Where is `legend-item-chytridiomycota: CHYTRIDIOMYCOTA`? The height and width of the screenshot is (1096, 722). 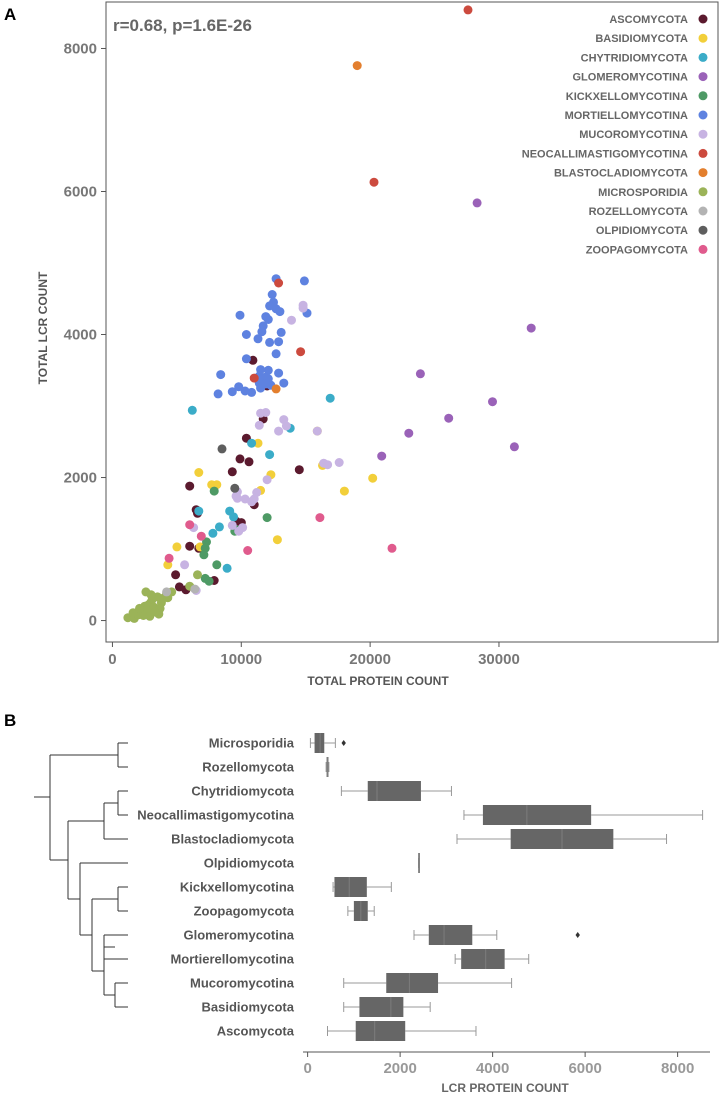
legend-item-chytridiomycota: CHYTRIDIOMYCOTA is located at coordinates (644, 58).